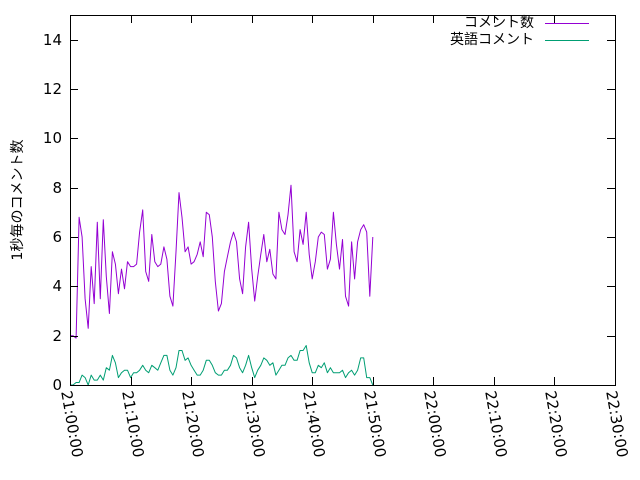 Image resolution: width=640 pixels, height=480 pixels. I want to click on y-tick-label: 2, so click(57, 336).